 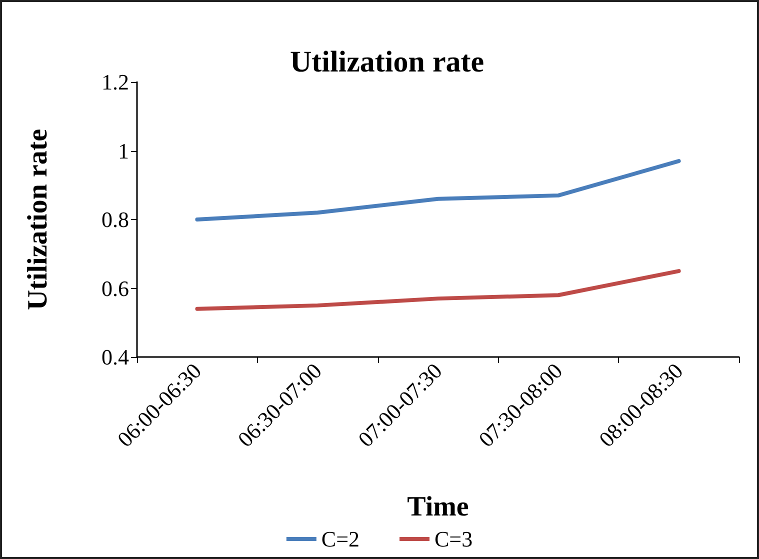 I want to click on y-tick-label: 0.6, so click(x=115, y=288).